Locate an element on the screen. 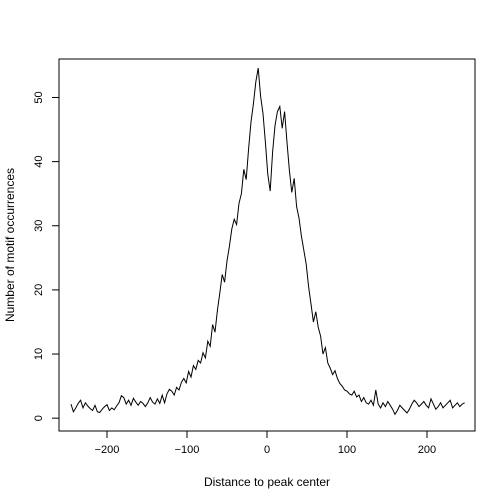  x-tick-label: 100 is located at coordinates (347, 450).